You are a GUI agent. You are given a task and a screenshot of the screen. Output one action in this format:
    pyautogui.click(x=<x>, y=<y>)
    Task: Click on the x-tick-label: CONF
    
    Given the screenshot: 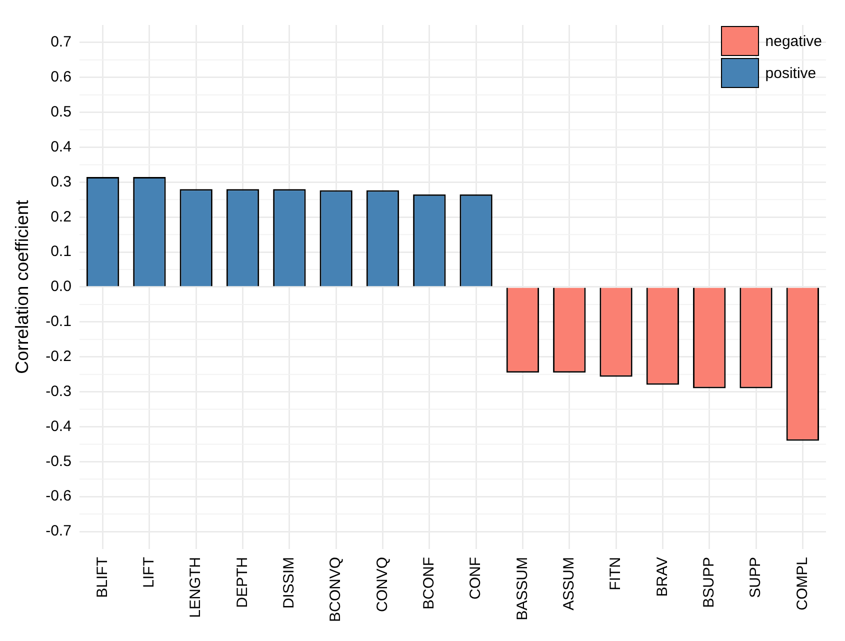 What is the action you would take?
    pyautogui.click(x=475, y=578)
    